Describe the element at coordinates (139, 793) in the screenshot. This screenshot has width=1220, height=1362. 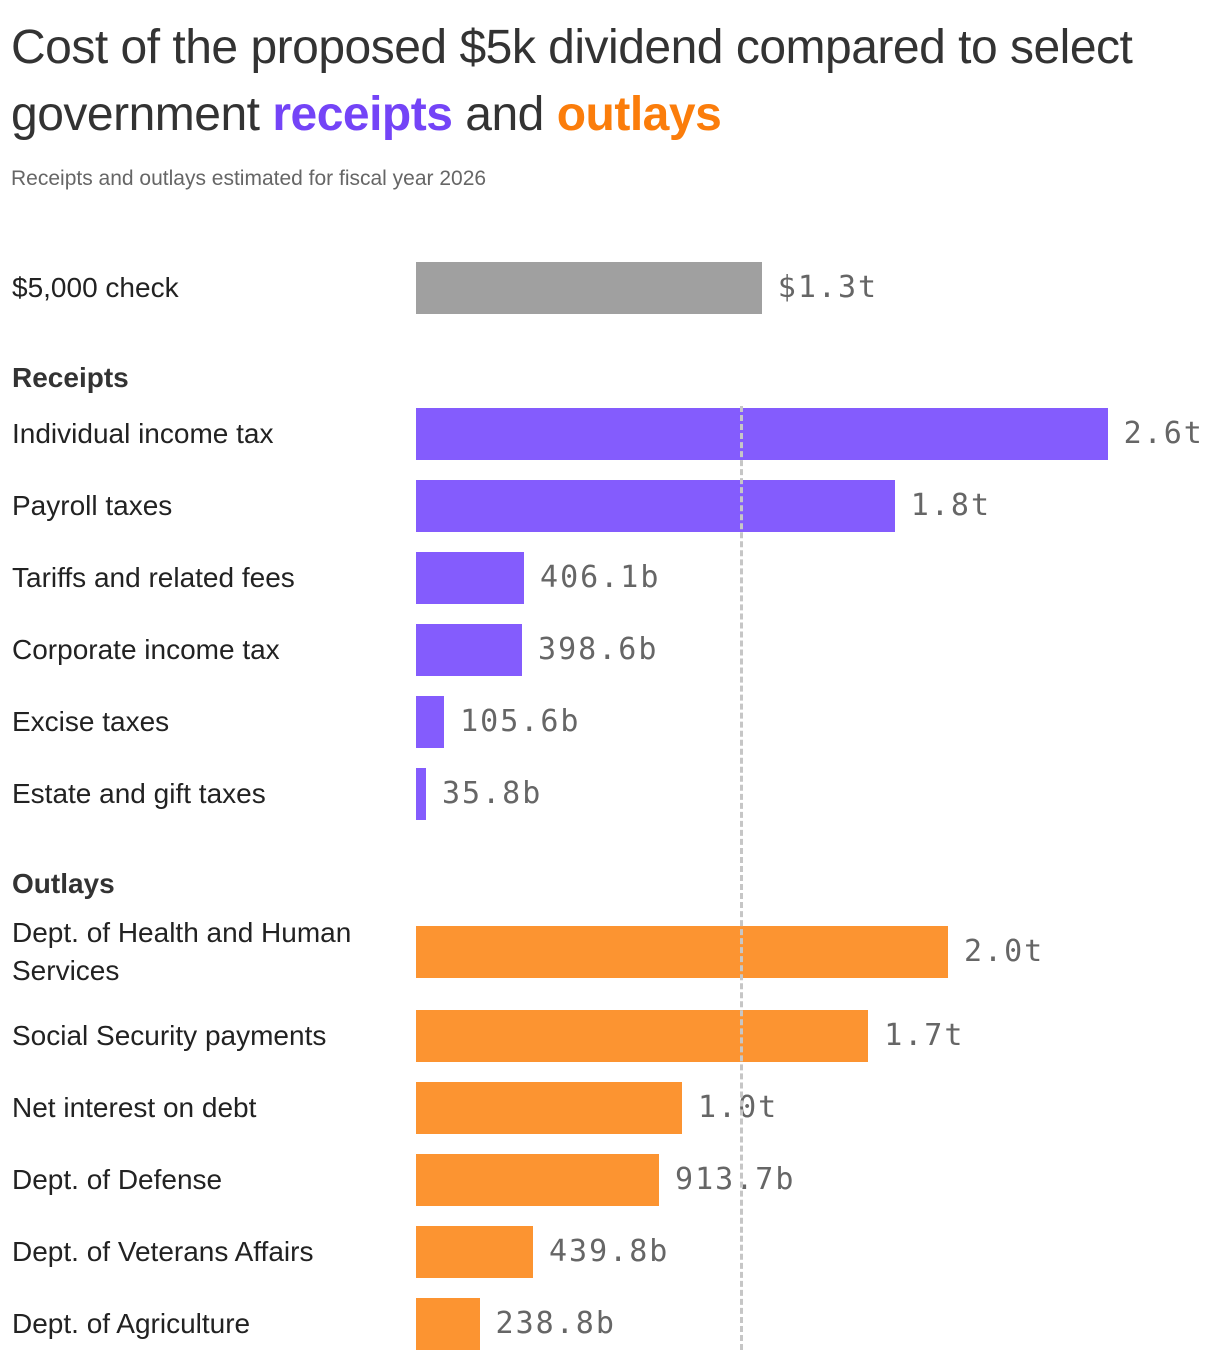
I see `row-label-estate-and-gift-taxes: Estate and gift taxes` at that location.